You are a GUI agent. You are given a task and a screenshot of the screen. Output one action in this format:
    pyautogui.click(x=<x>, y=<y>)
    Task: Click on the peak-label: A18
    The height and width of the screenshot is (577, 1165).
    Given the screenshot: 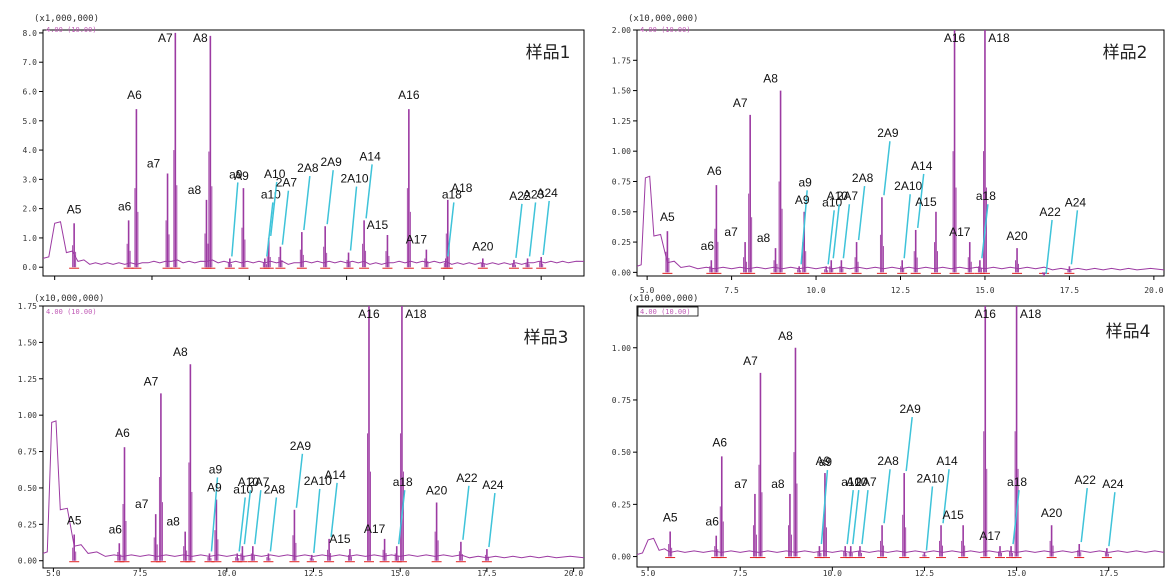 What is the action you would take?
    pyautogui.click(x=1031, y=314)
    